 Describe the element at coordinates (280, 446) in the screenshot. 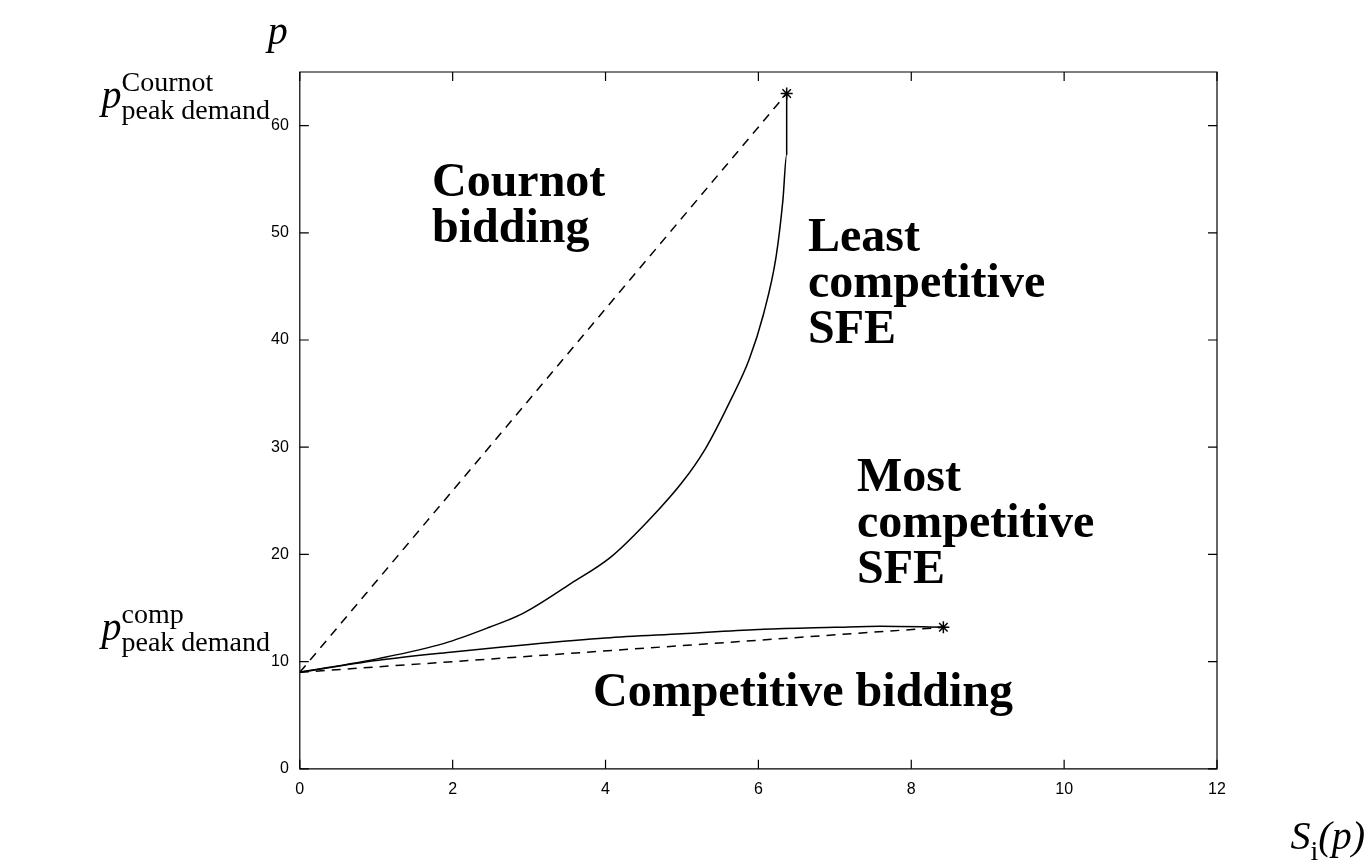

I see `y-tick-label: 30` at that location.